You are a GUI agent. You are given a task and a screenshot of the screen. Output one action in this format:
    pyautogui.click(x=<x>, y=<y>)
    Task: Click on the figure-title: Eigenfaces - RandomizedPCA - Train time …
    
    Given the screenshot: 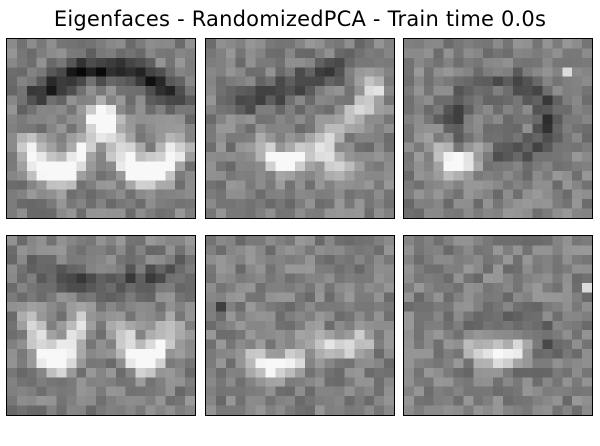 What is the action you would take?
    pyautogui.click(x=300, y=19)
    